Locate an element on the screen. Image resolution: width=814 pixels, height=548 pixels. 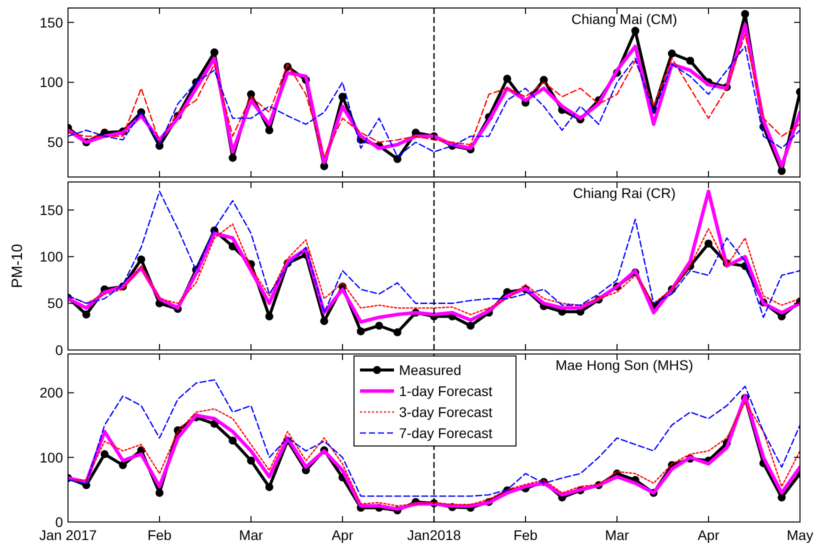
legend-label: 1-day Forecast is located at coordinates (445, 390).